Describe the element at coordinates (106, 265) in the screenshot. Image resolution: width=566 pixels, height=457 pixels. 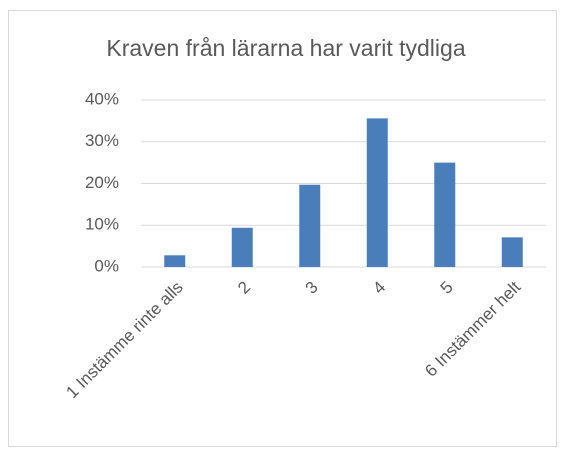
I see `y-tick-label: 0%` at that location.